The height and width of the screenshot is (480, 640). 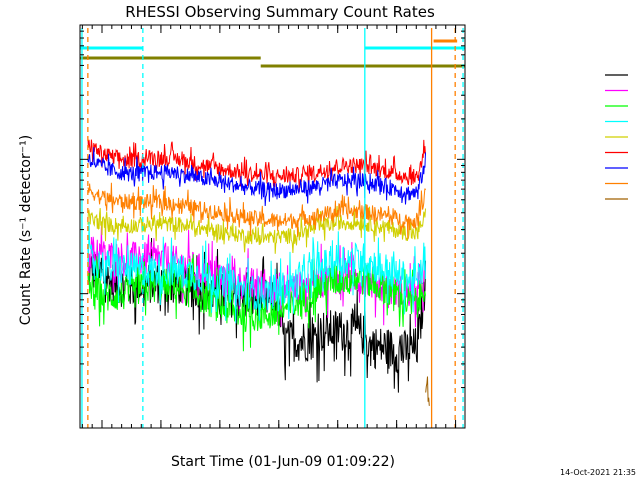 I want to click on footer-timestamp: 14-Oct-2021 21:35, so click(x=598, y=472).